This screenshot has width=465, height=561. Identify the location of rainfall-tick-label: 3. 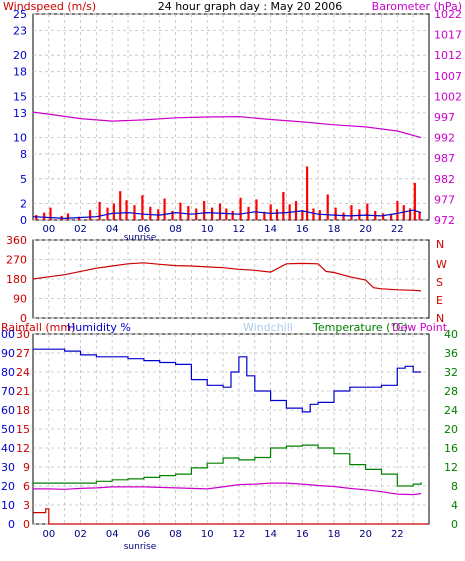
(26, 505).